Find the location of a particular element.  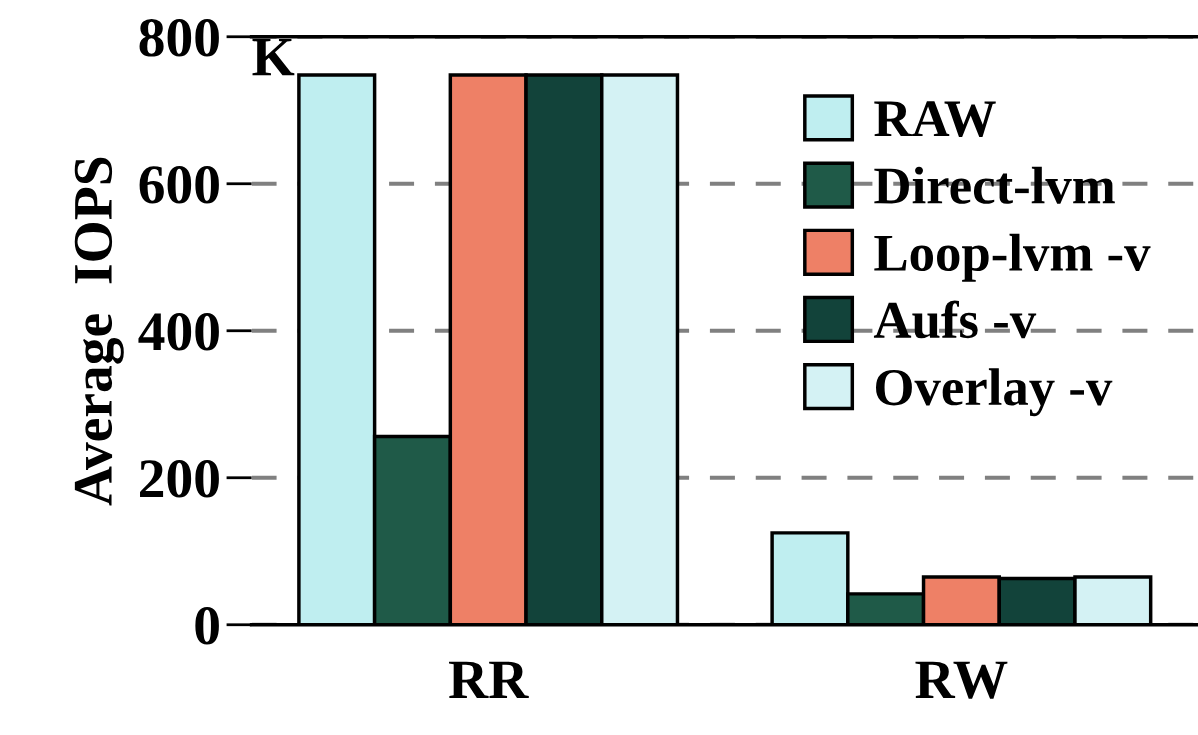

x-tick-label: RW is located at coordinates (961, 680).